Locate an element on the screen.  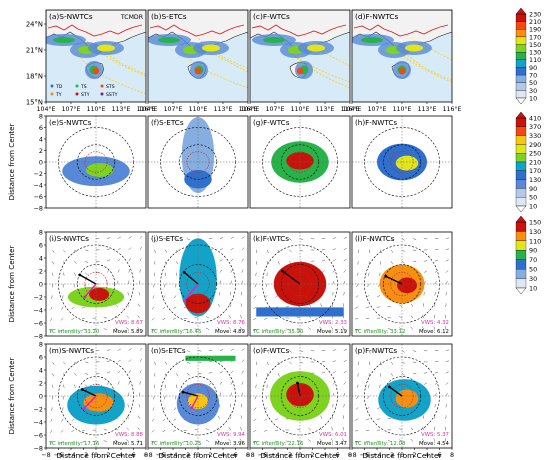
vws-text: VWS: 9.94 is located at coordinates (231, 435).